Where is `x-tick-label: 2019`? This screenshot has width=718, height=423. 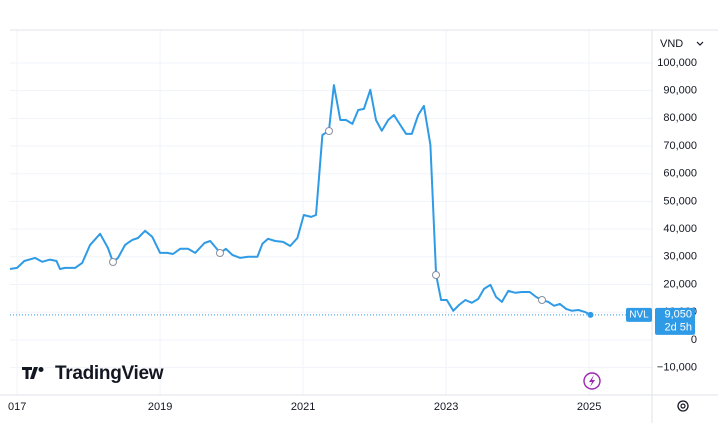
x-tick-label: 2019 is located at coordinates (160, 407).